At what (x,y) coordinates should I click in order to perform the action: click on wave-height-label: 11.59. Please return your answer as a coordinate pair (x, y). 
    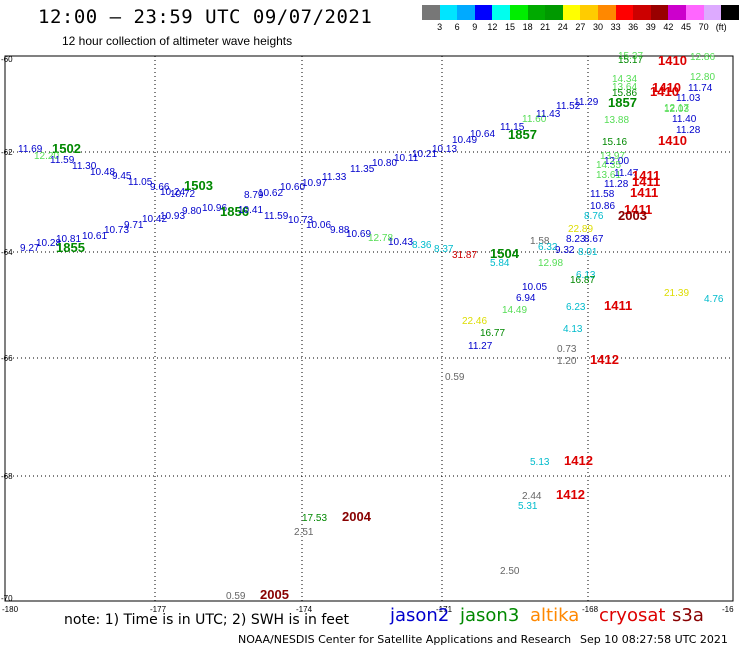
    Looking at the image, I should click on (62, 160).